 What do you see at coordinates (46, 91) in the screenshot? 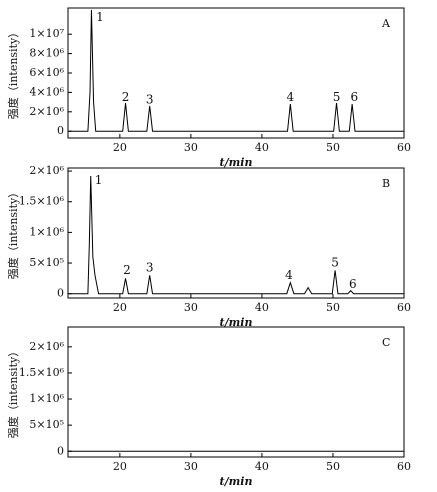
I see `y-tick-label: 4×10⁶` at bounding box center [46, 91].